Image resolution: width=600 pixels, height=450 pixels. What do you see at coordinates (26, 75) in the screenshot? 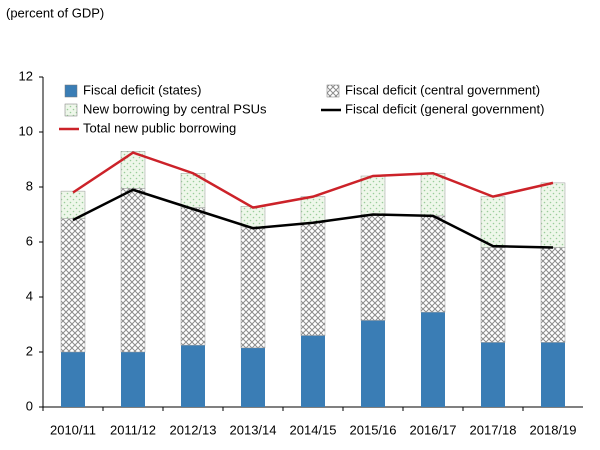
I see `y-tick-label: 12` at bounding box center [26, 75].